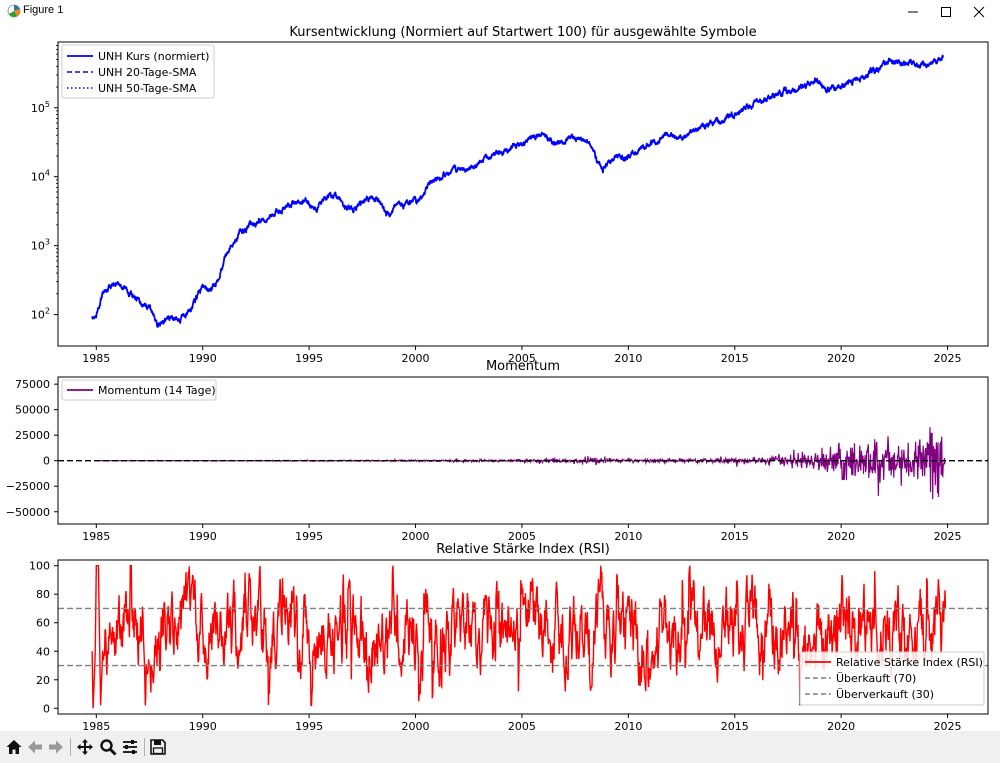 This screenshot has height=763, width=1000. I want to click on price-xtick-label: 2005, so click(522, 358).